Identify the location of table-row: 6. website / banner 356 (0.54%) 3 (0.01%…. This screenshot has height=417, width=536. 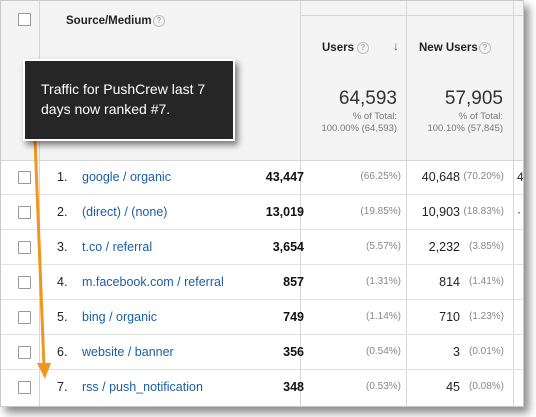
(262, 352).